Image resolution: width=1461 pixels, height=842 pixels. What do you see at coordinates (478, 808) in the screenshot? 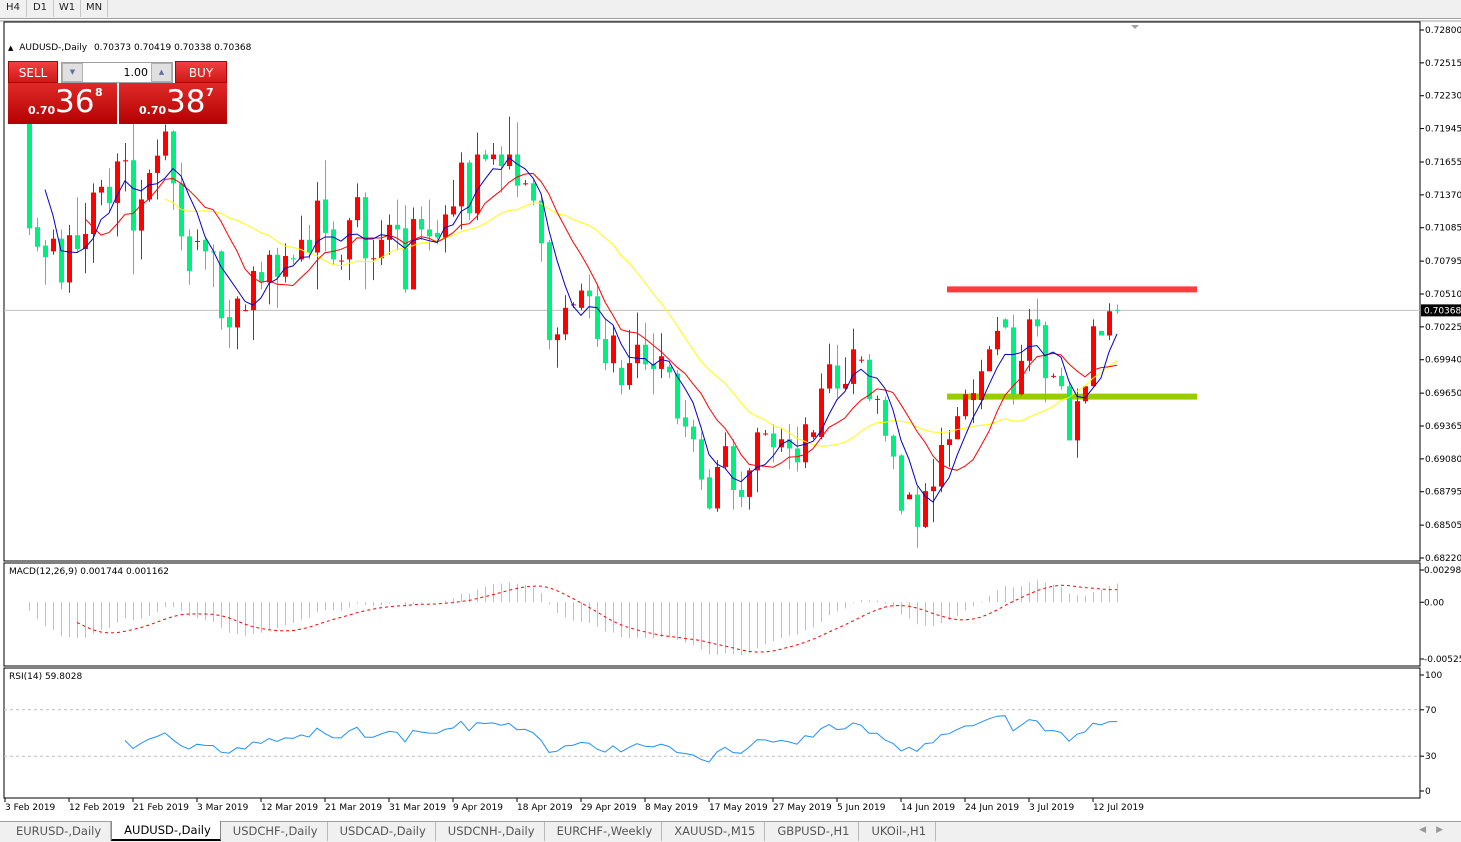
I see `date-axis-label: 9 Apr 2019` at bounding box center [478, 808].